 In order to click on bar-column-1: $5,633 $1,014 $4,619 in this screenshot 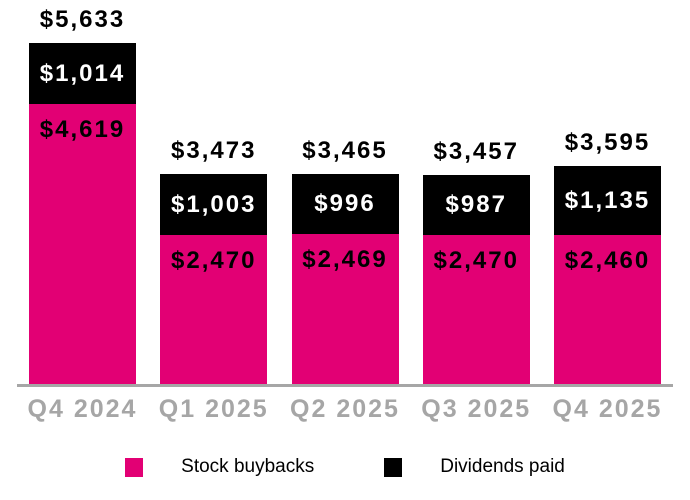, I will do `click(82, 195)`.